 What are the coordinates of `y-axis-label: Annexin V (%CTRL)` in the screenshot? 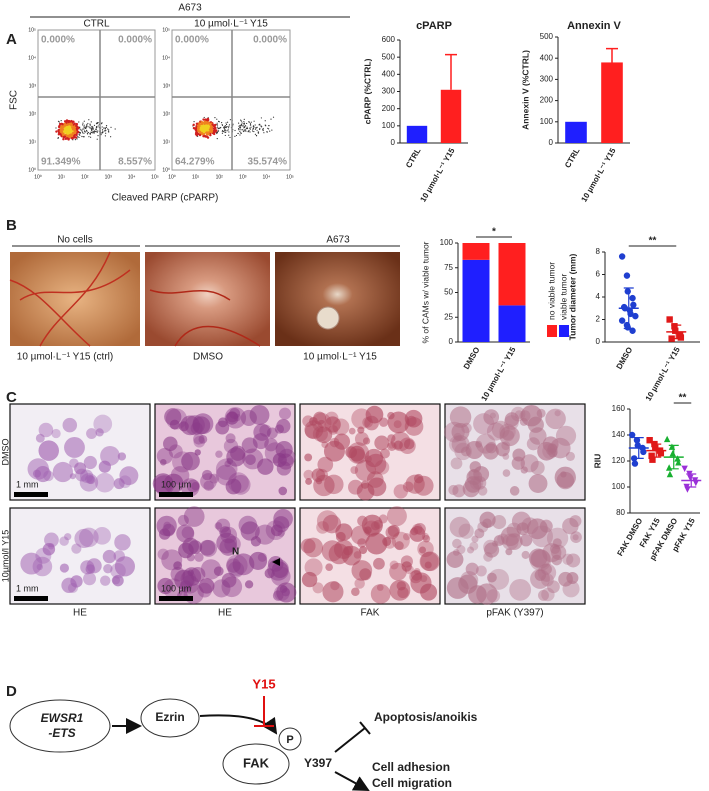 It's located at (525, 90).